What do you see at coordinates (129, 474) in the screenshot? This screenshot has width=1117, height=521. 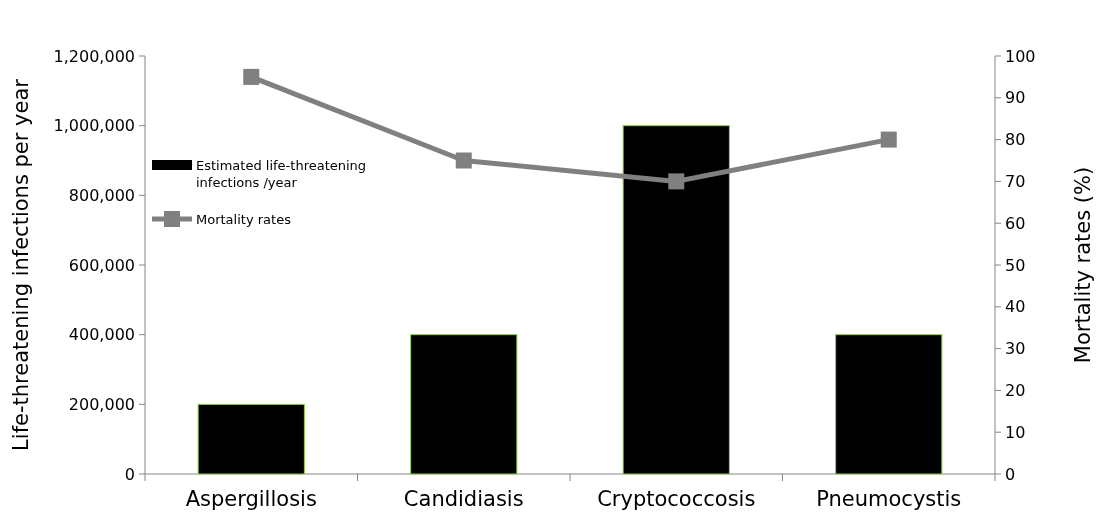 I see `y-tick-label: 0` at bounding box center [129, 474].